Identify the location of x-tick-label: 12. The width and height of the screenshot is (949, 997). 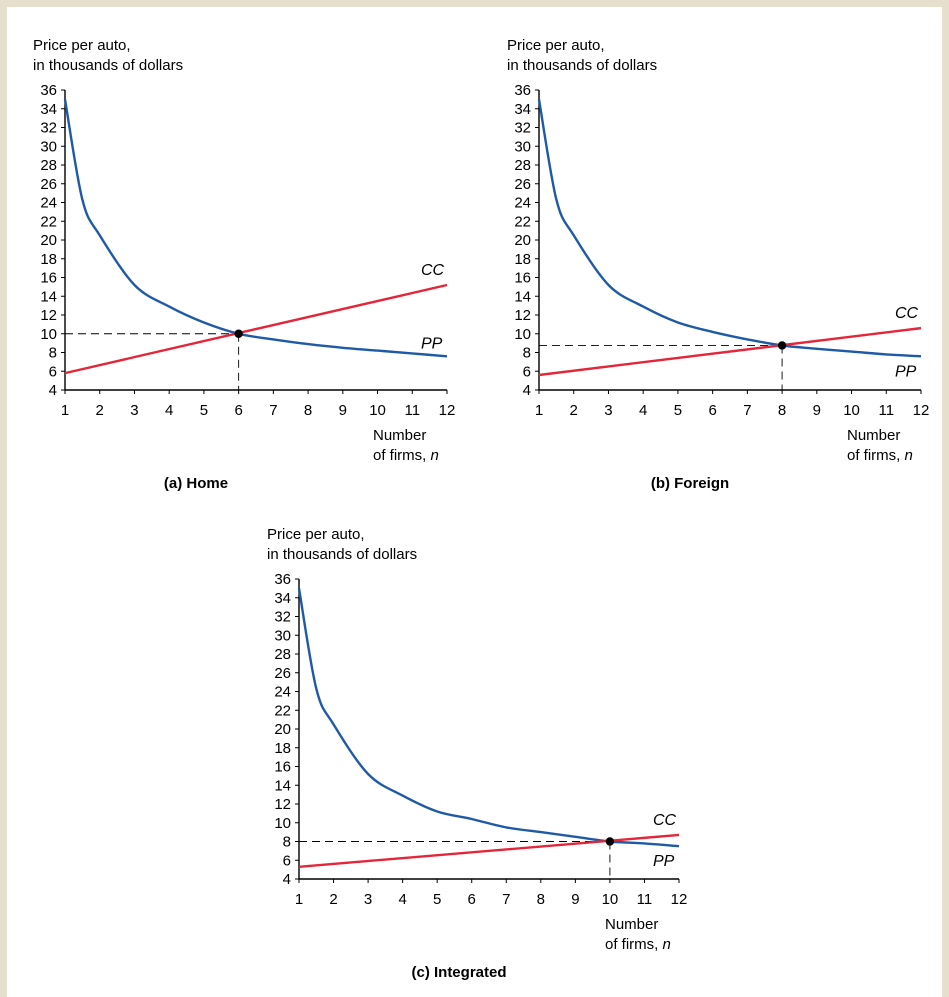
(679, 899).